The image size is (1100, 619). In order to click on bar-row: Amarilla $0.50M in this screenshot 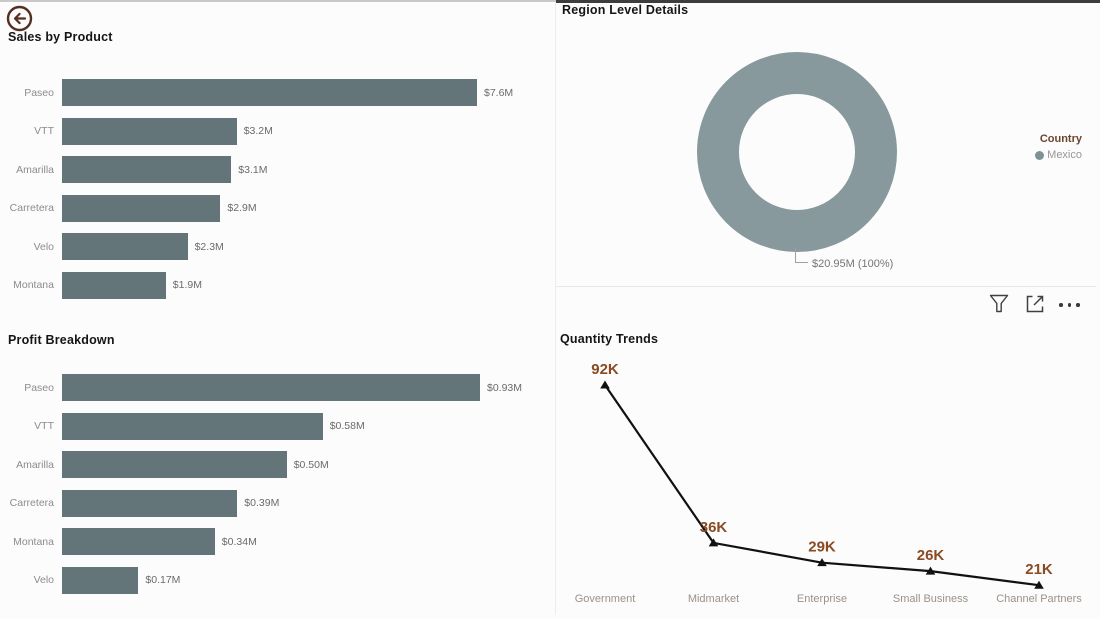, I will do `click(278, 465)`.